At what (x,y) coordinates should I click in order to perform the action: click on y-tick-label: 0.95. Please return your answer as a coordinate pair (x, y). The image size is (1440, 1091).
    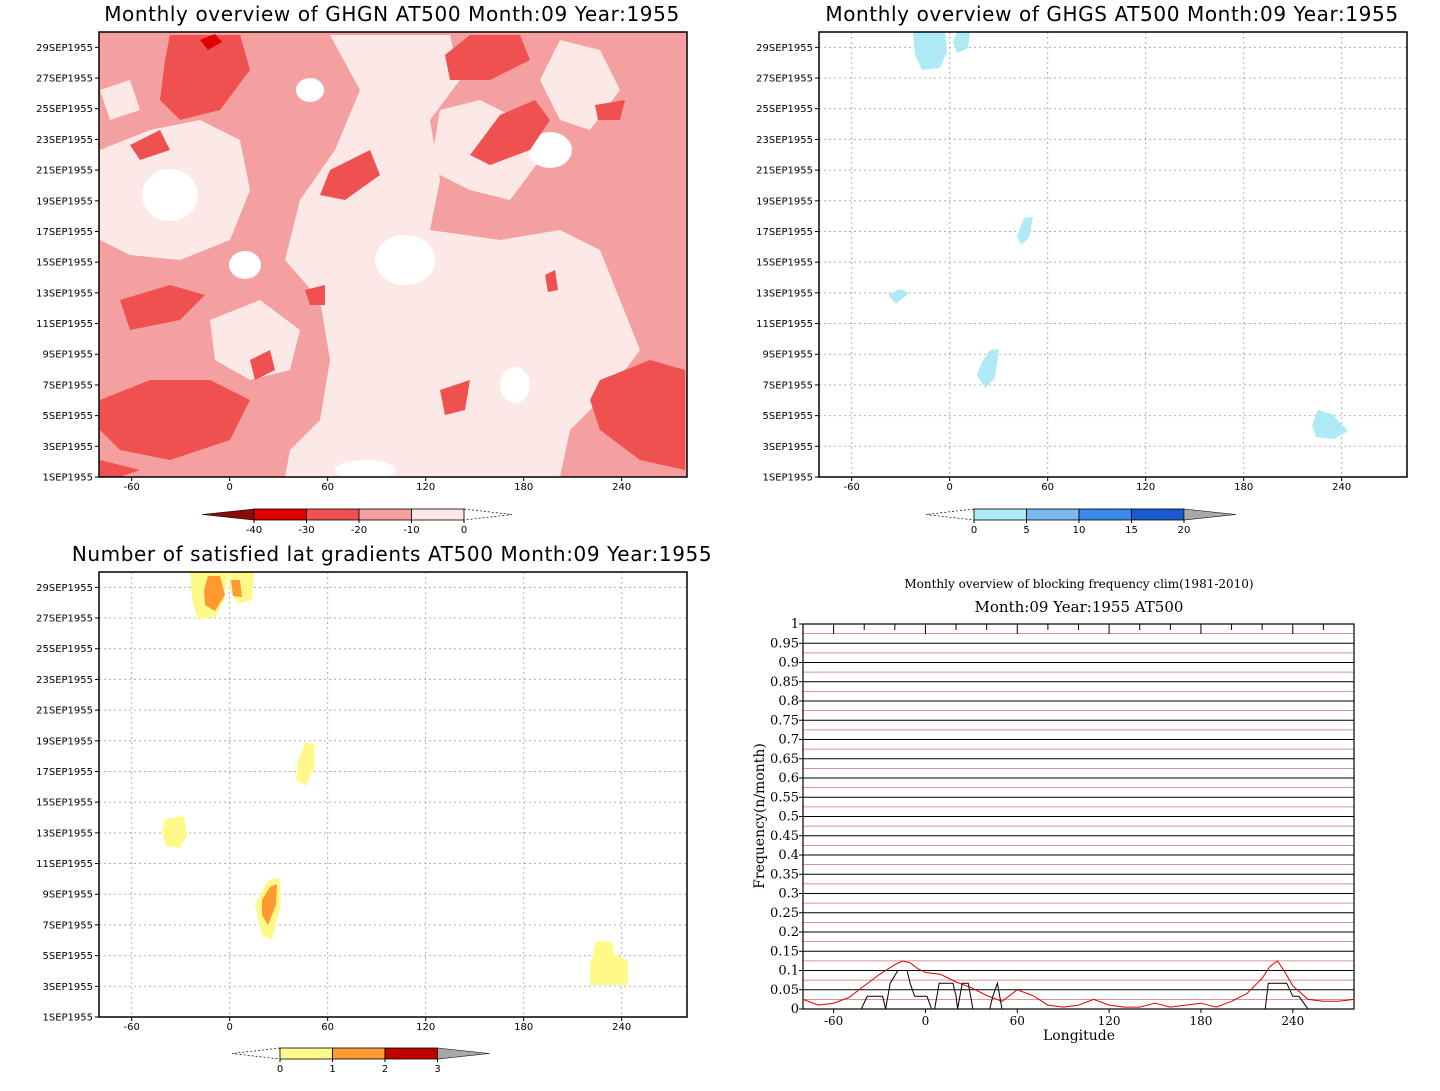
    Looking at the image, I should click on (784, 643).